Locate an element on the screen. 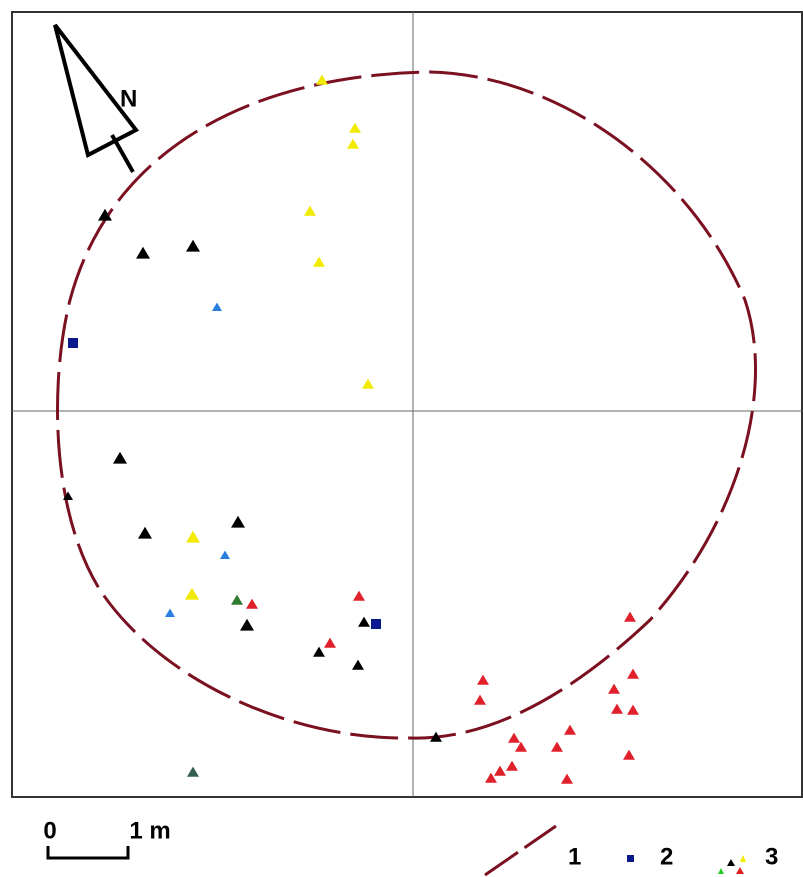 Image resolution: width=803 pixels, height=877 pixels. legend-square-symbol is located at coordinates (630, 858).